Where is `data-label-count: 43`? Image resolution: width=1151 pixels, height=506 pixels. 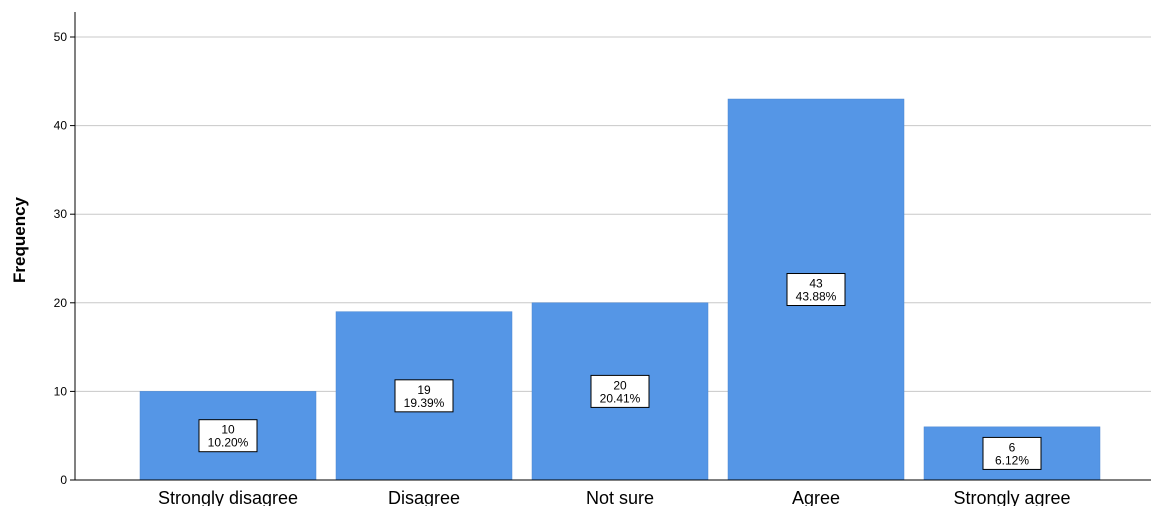 data-label-count: 43 is located at coordinates (816, 284).